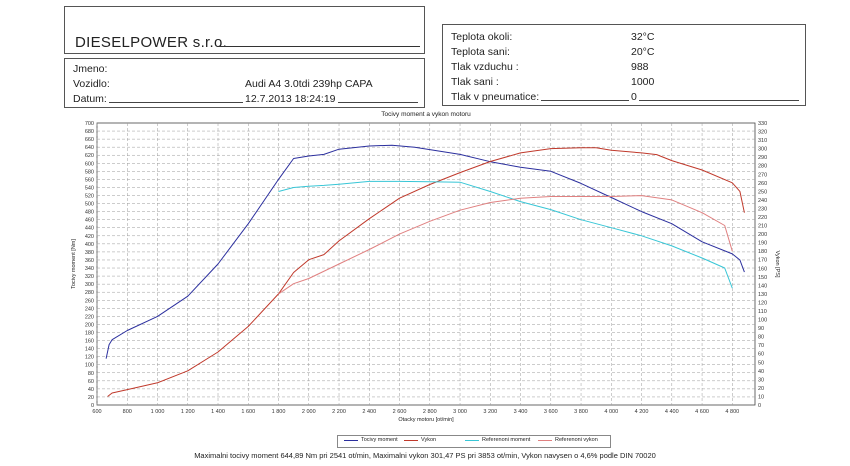  Describe the element at coordinates (762, 286) in the screenshot. I see `y-right-tick-label: 140` at that location.